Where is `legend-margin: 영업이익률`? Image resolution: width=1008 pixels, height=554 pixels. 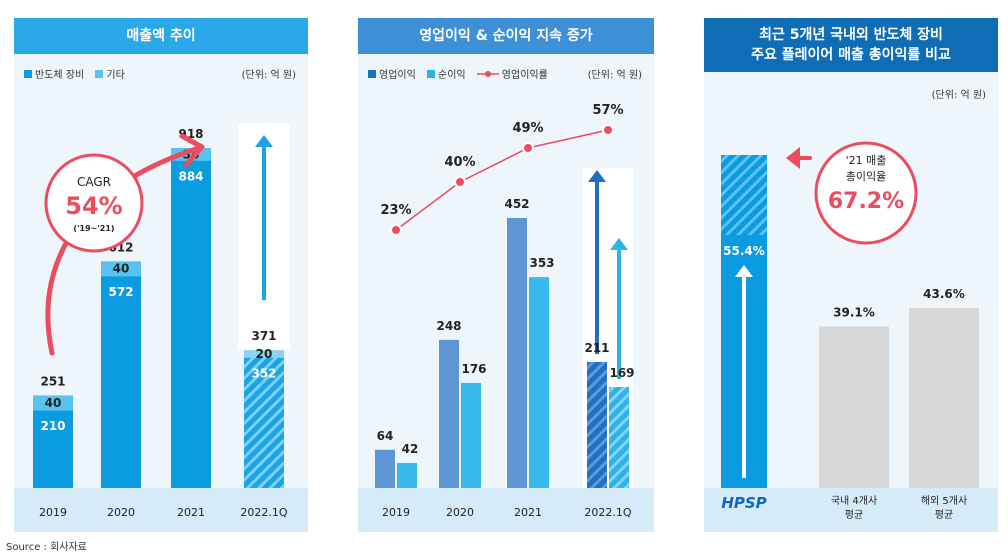 legend-margin: 영업이익률 is located at coordinates (524, 75).